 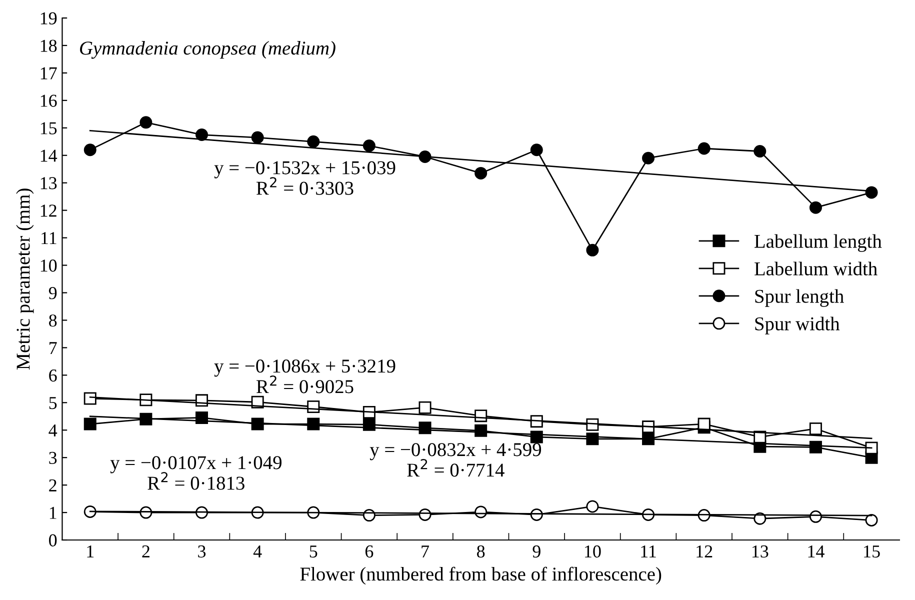 What do you see at coordinates (25, 279) in the screenshot?
I see `y-axis-title: Metric parameter (mm)` at bounding box center [25, 279].